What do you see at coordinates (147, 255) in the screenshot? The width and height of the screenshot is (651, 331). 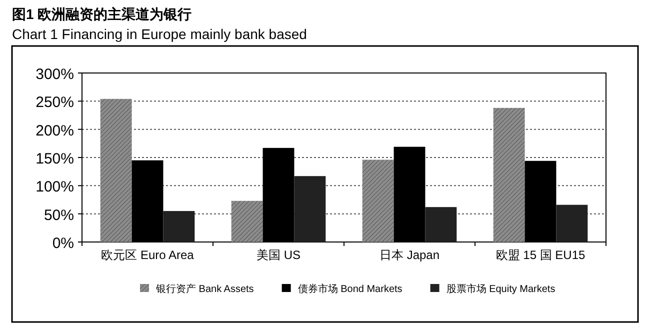 I see `x-tick-label: 欧元区 Euro Area` at bounding box center [147, 255].